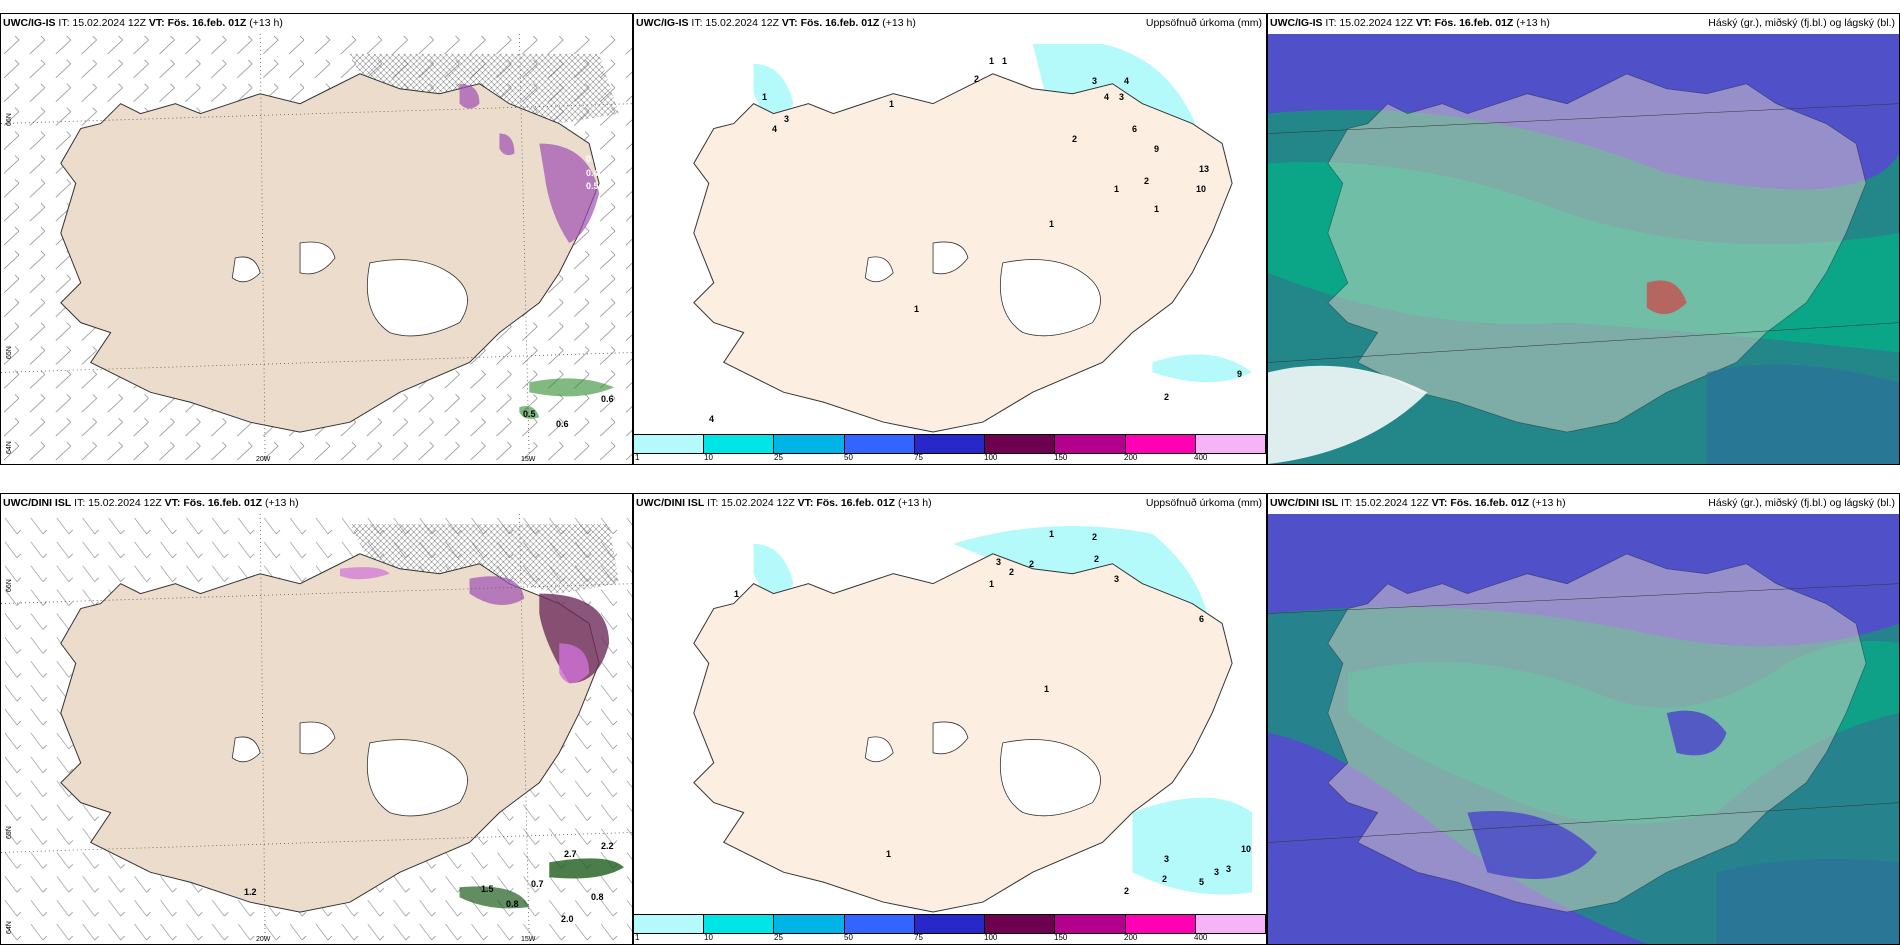 The image size is (1900, 950). Describe the element at coordinates (973, 719) in the screenshot. I see `map-svg` at that location.